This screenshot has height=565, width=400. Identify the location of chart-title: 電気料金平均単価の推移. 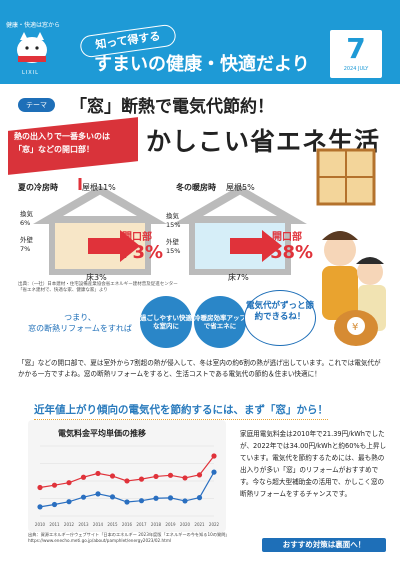
(102, 433).